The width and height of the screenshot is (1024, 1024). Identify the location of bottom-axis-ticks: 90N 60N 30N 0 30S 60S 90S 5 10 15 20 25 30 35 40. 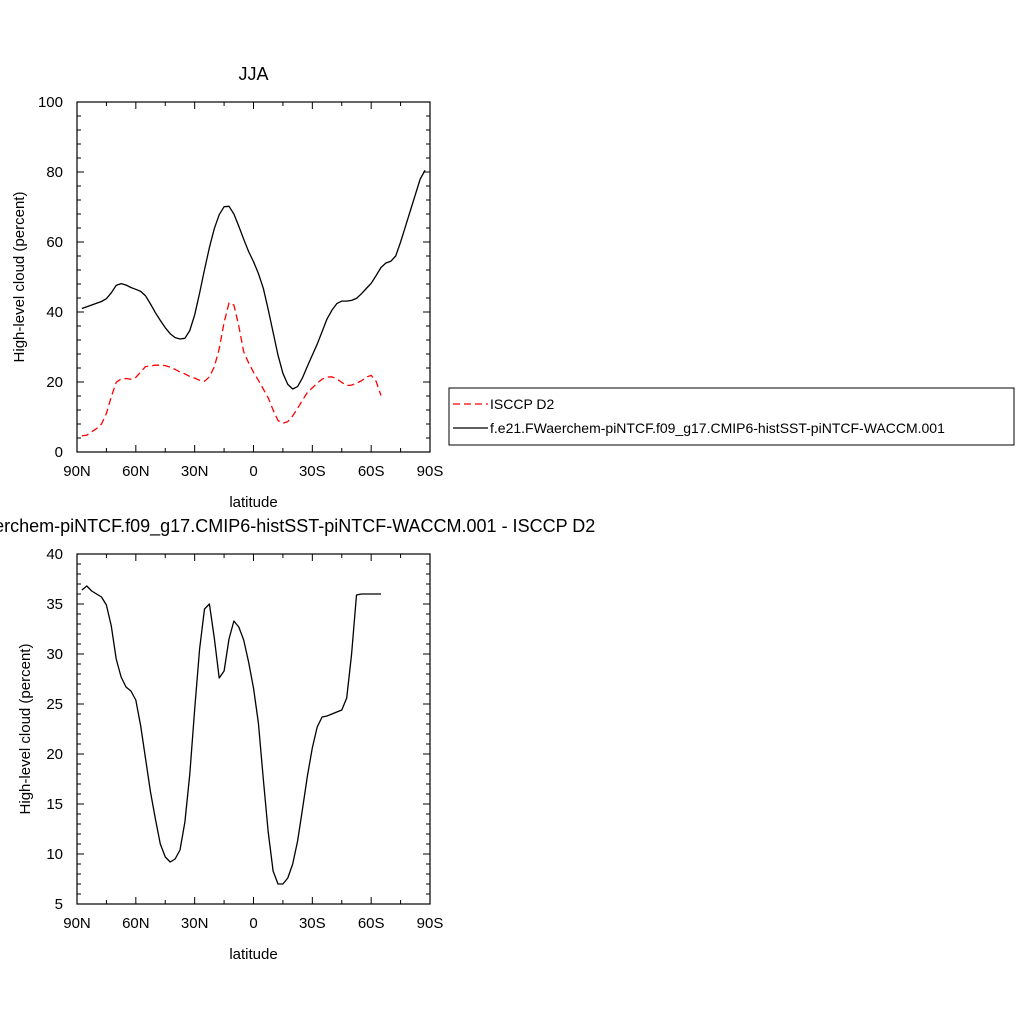
(244, 739).